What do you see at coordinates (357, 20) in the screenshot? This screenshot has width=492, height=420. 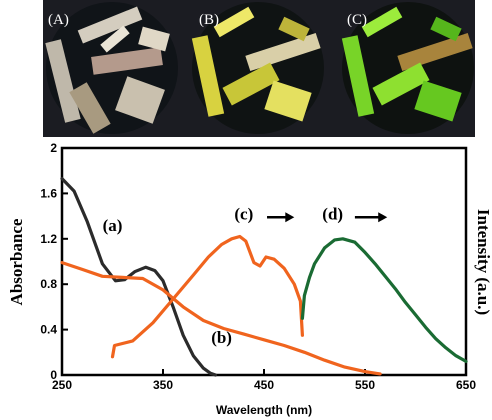 I see `photo-label-c: (C)` at bounding box center [357, 20].